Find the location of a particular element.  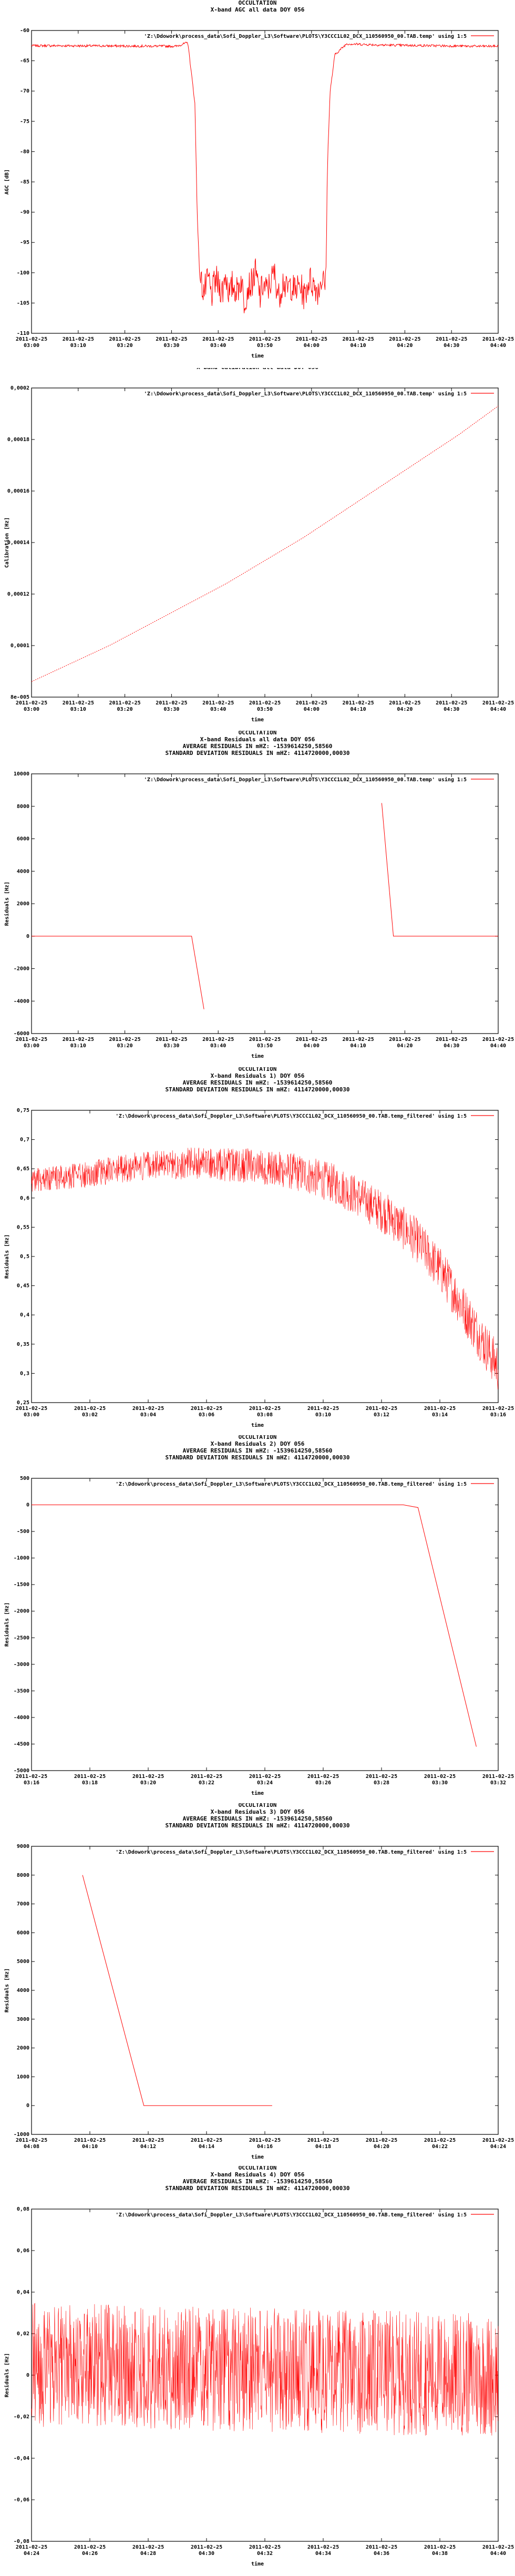

series-residuals-line is located at coordinates (254, 1626).